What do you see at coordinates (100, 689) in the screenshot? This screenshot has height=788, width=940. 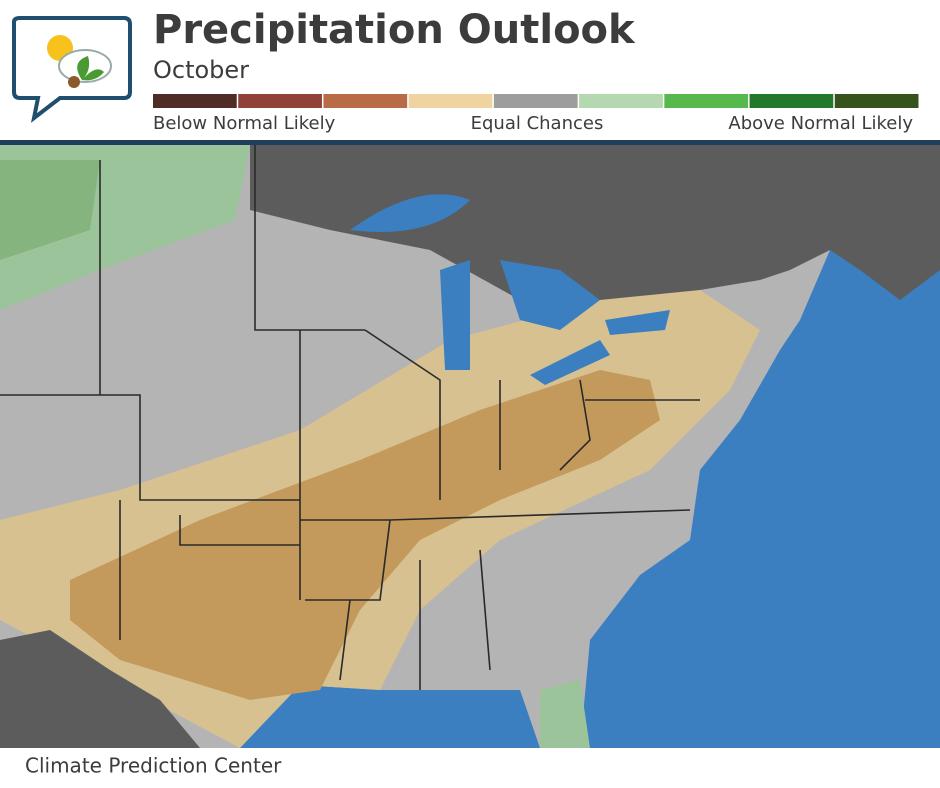 I see `mexico` at bounding box center [100, 689].